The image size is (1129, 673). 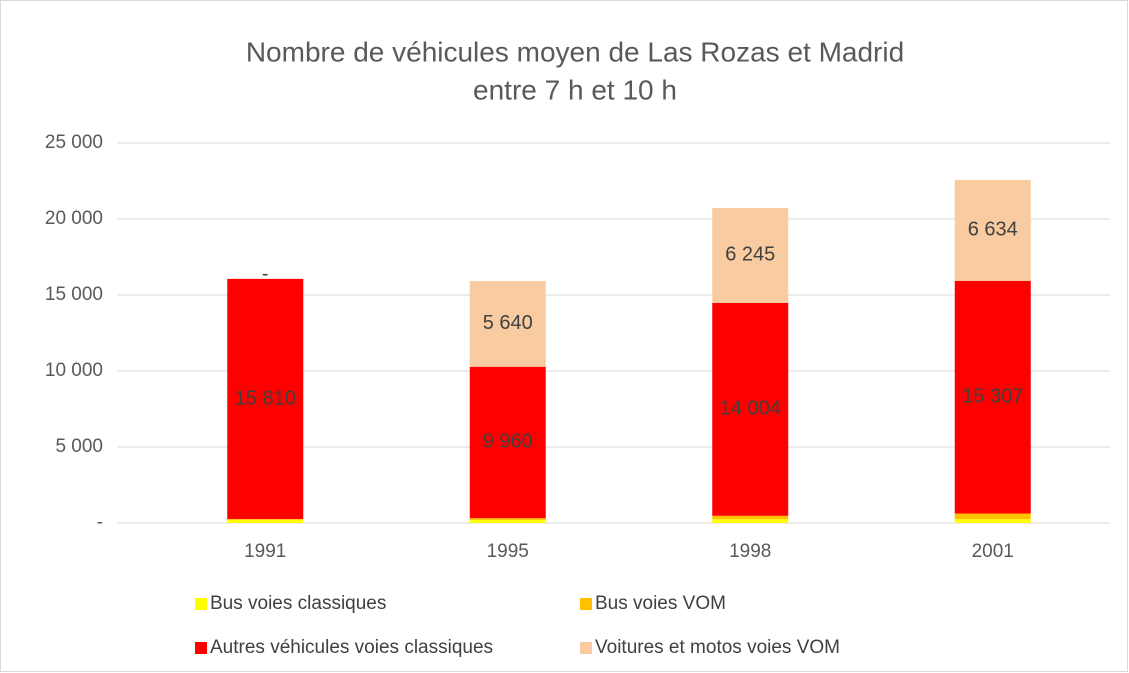 I want to click on data-label: 15 307, so click(x=992, y=396).